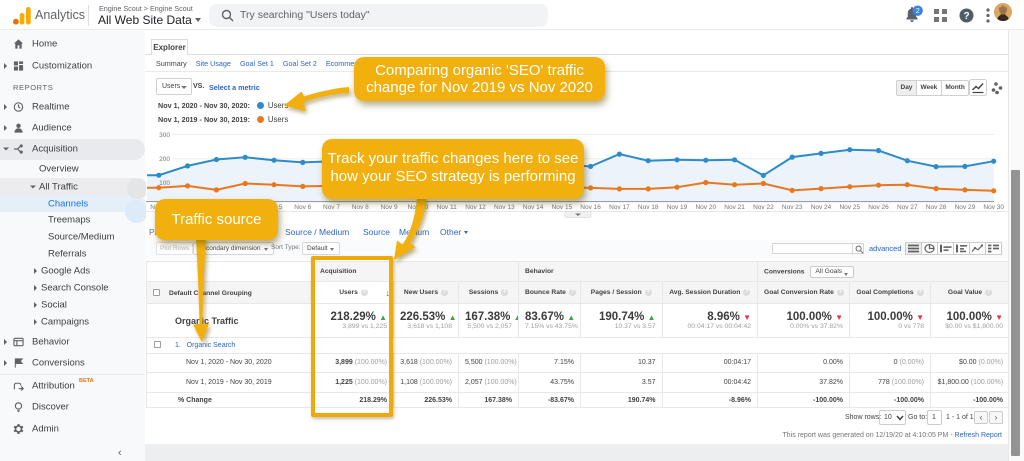  Describe the element at coordinates (360, 207) in the screenshot. I see `svg-text: Nov 8` at that location.